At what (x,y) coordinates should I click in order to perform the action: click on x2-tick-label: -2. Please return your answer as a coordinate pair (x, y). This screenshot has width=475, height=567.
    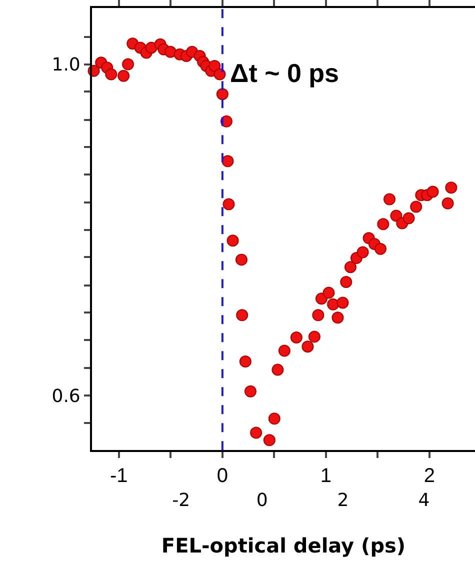
    Looking at the image, I should click on (181, 500).